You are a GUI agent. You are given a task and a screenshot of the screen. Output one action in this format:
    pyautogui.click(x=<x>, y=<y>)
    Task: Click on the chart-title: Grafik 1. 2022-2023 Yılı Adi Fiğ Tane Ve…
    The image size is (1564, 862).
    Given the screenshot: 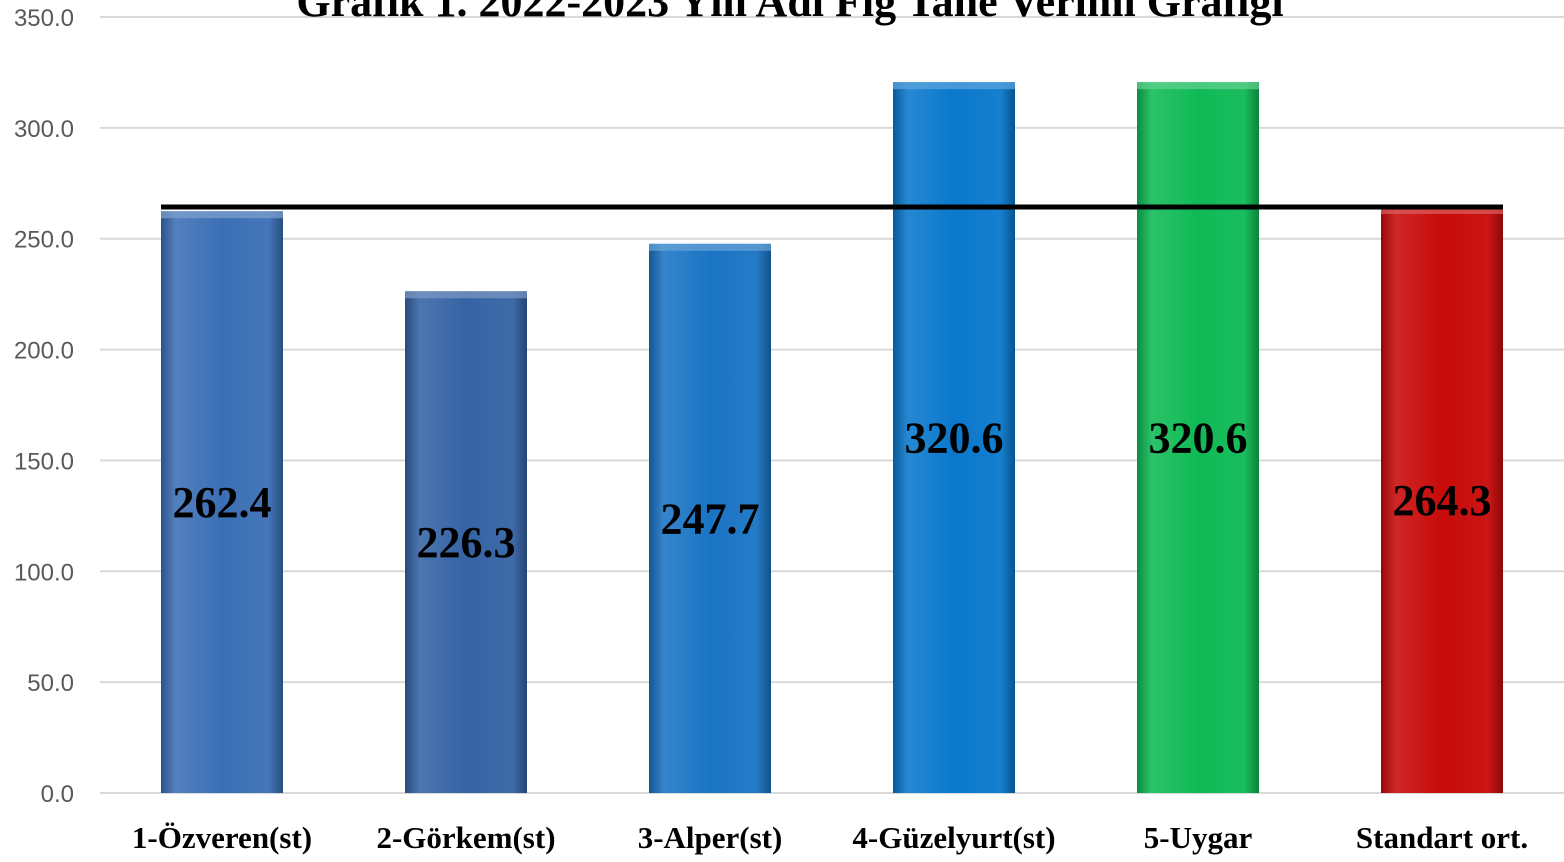 What is the action you would take?
    pyautogui.click(x=789, y=13)
    